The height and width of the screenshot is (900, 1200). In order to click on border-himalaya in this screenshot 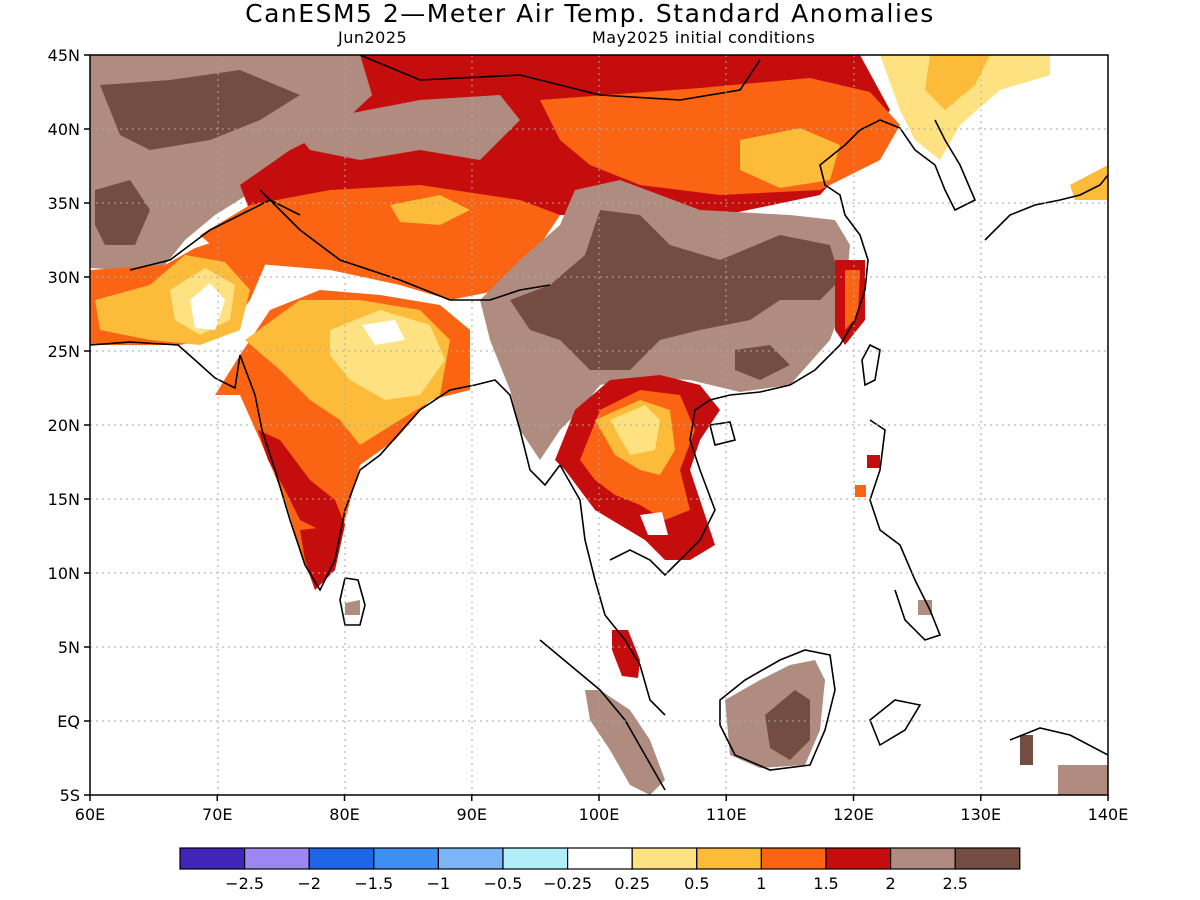, I will do `click(405, 245)`.